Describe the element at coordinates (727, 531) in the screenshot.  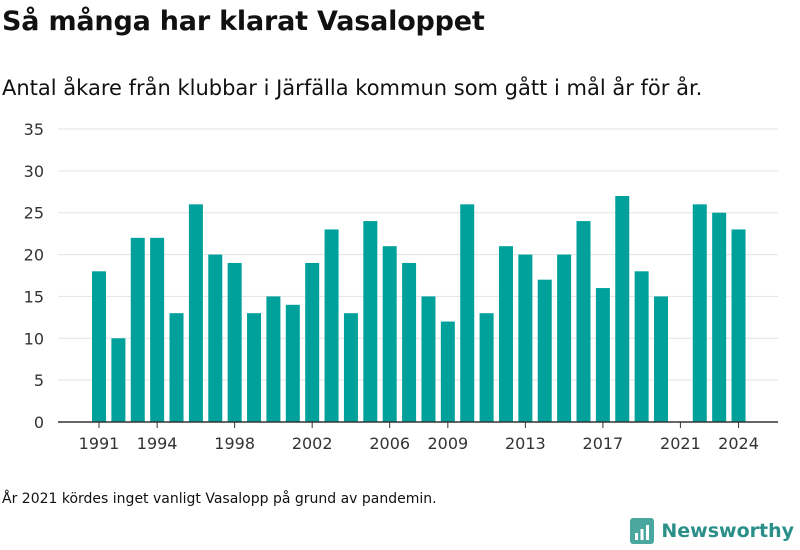
I see `brand-name: Newsworthy` at that location.